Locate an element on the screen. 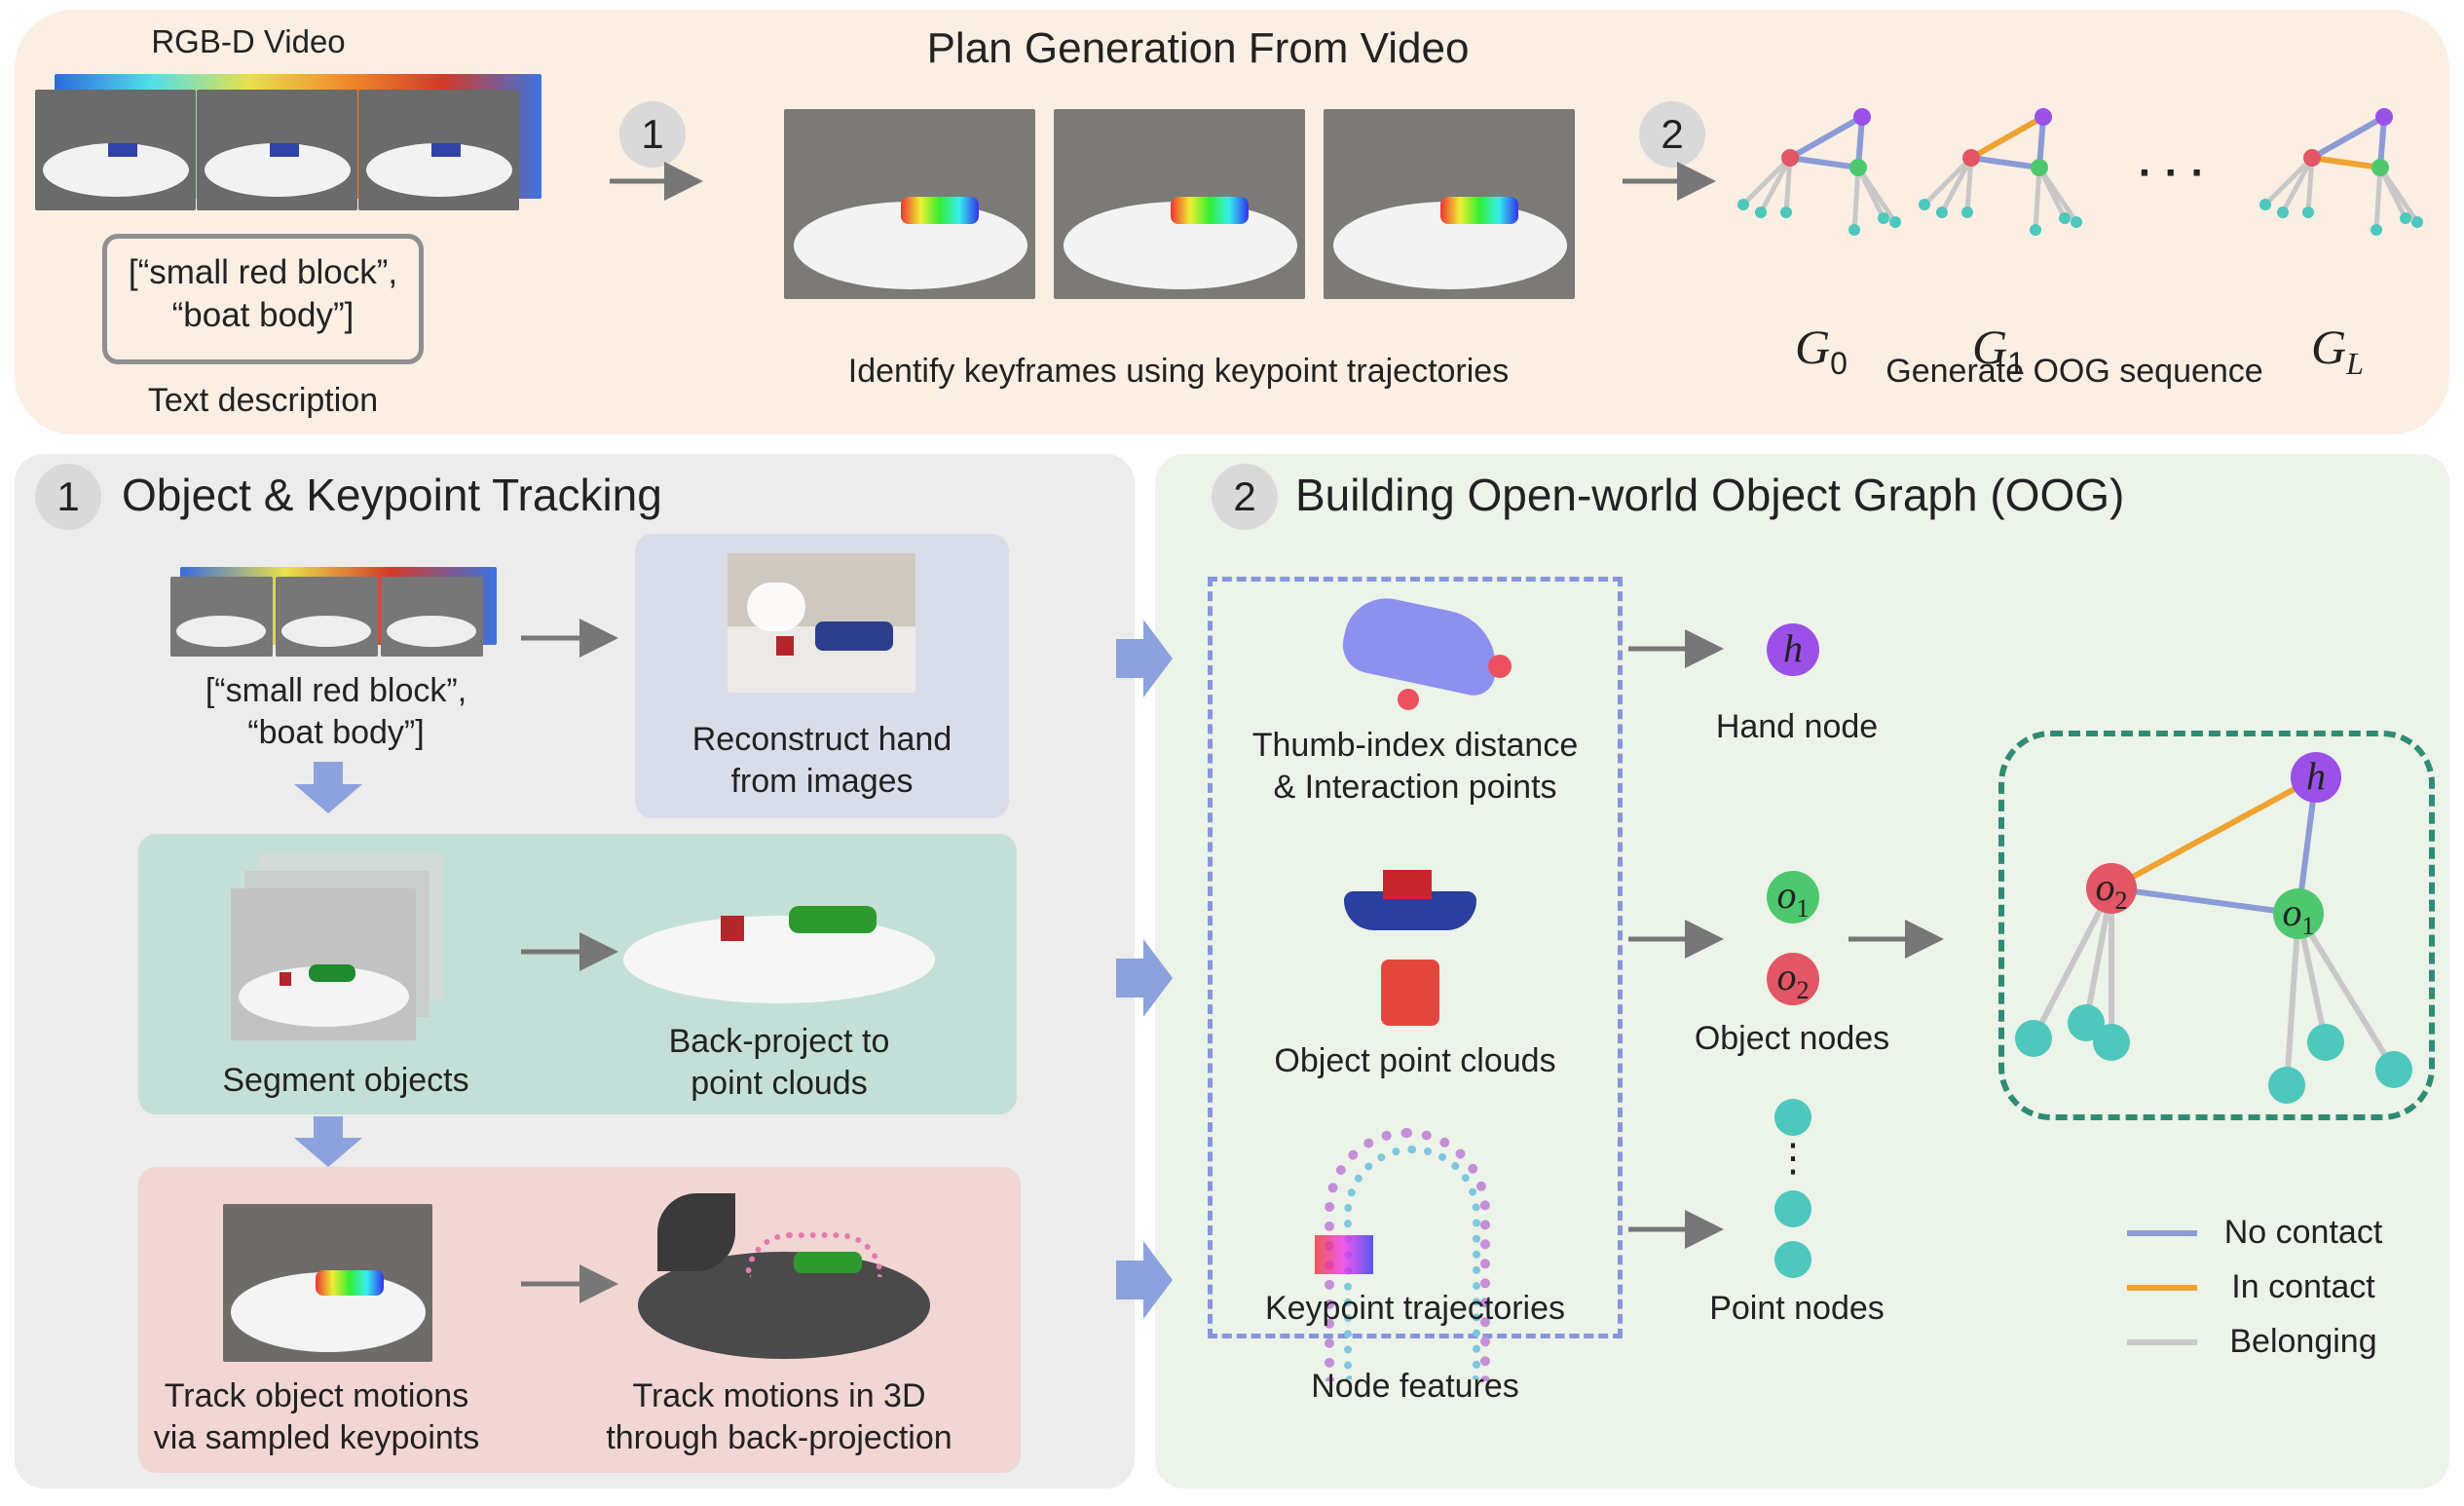 This screenshot has width=2464, height=1506. oog-node-o1: o1 is located at coordinates (2298, 915).